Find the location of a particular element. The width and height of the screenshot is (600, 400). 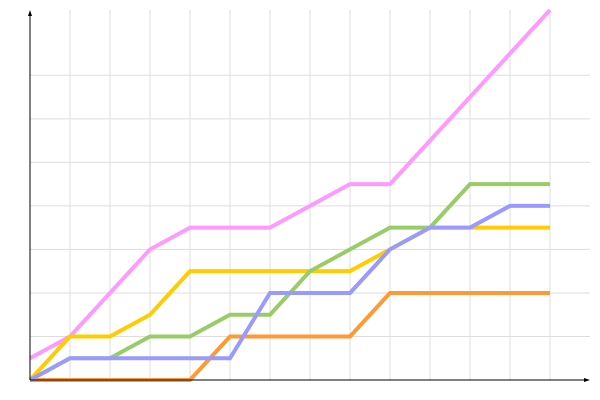

x-axis-arrow-icon is located at coordinates (587, 380).